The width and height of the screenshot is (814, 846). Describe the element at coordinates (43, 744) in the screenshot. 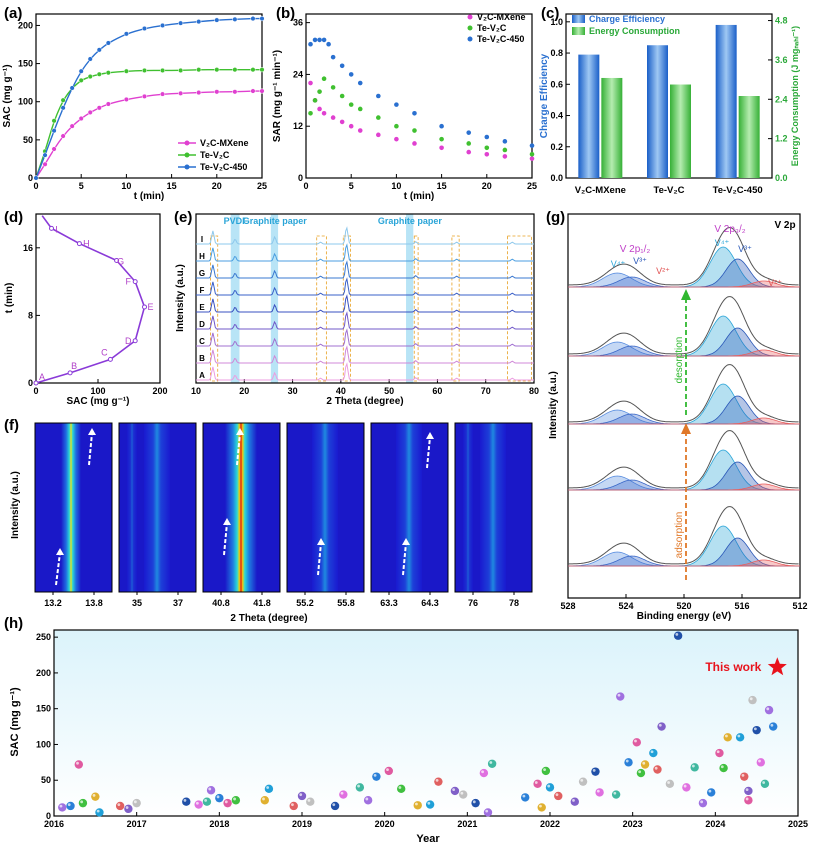

I see `y-tick-label: 100` at that location.